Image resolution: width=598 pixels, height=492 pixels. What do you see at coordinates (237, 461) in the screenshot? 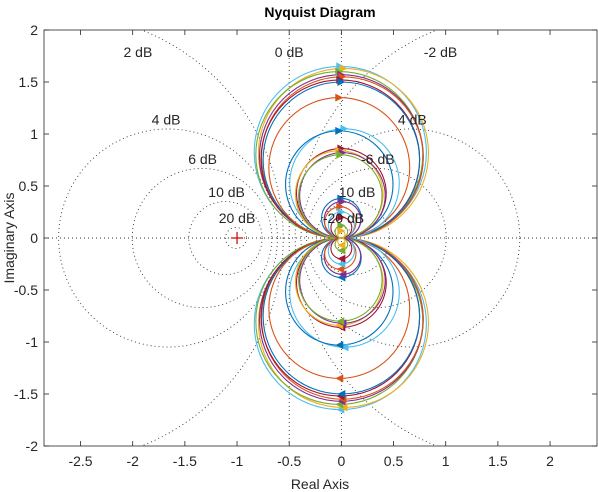
I see `x-tick-label: -1` at bounding box center [237, 461].